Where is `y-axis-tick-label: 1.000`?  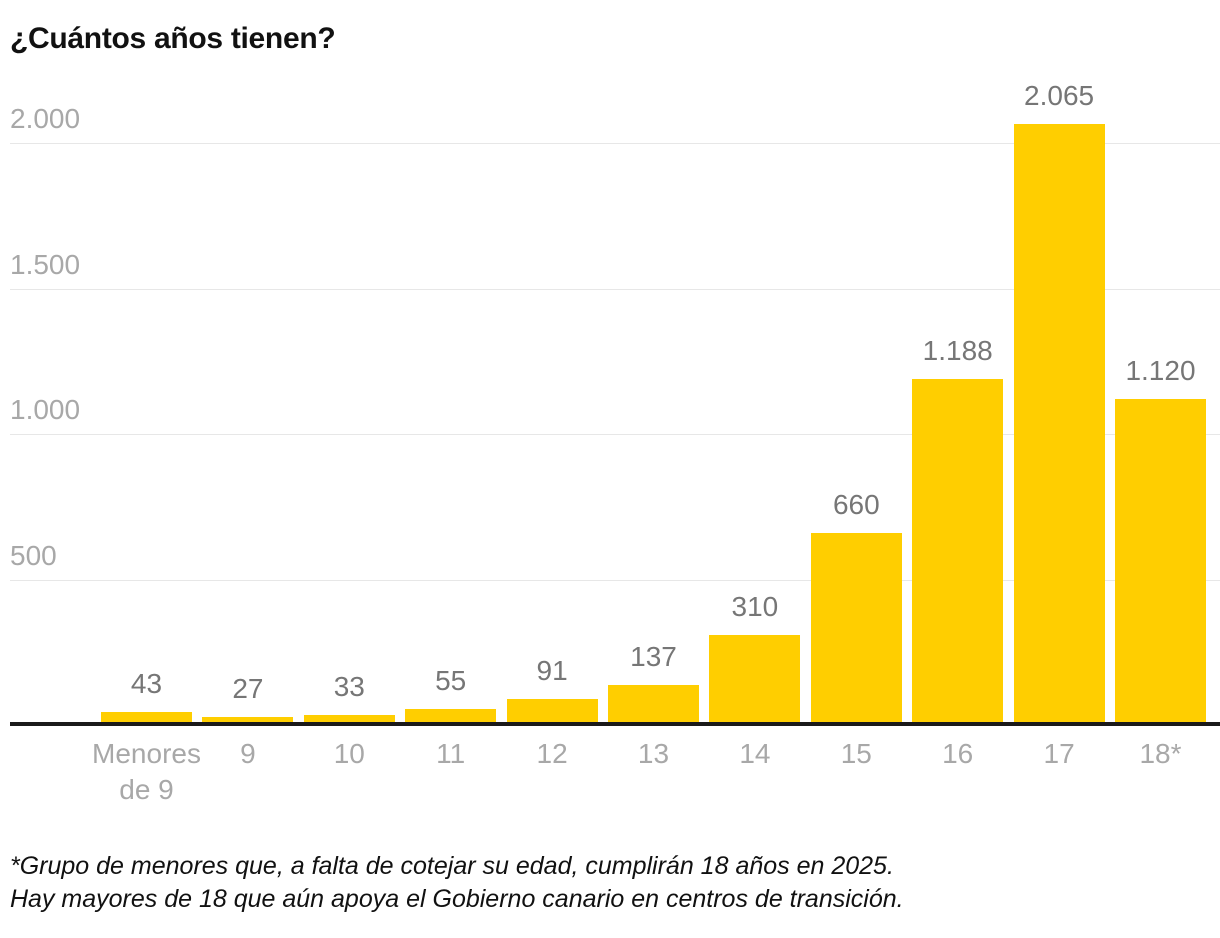
y-axis-tick-label: 1.000 is located at coordinates (45, 409).